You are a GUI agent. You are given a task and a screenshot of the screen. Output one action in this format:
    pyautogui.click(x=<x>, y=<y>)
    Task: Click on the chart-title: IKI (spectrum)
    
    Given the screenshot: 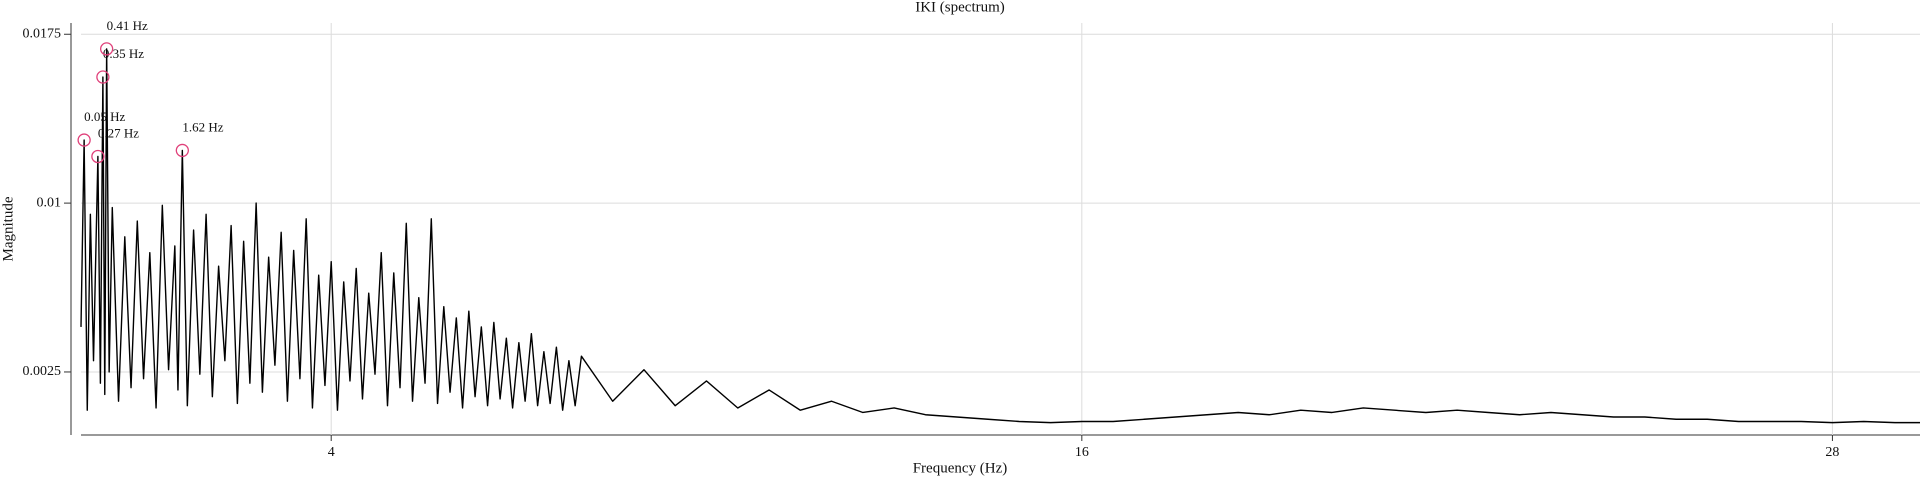 What is the action you would take?
    pyautogui.click(x=960, y=7)
    